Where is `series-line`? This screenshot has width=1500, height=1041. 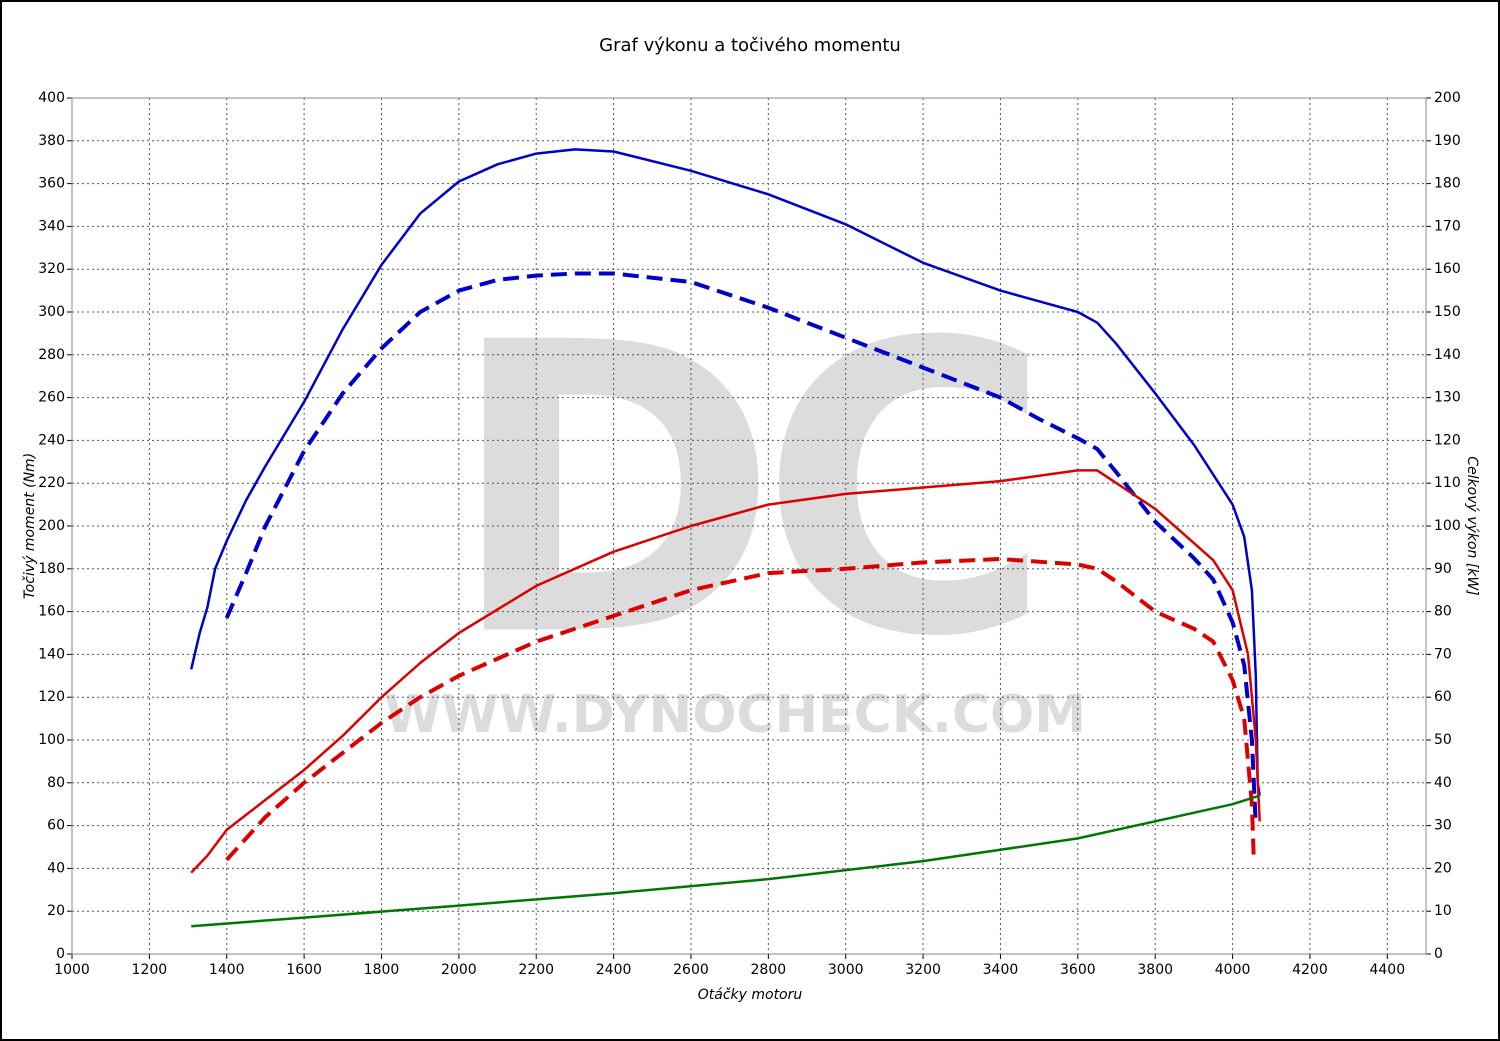
series-line is located at coordinates (726, 861).